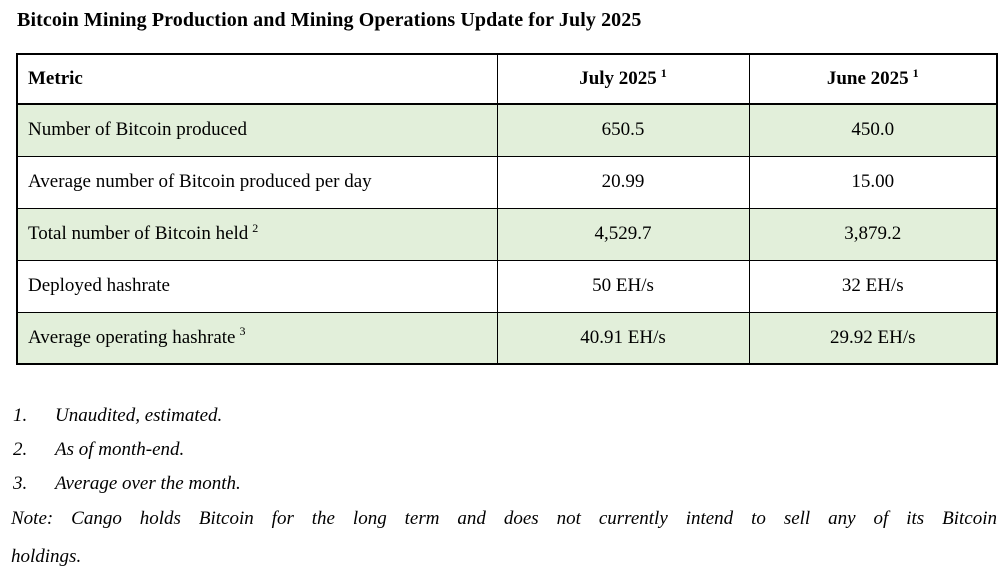 The width and height of the screenshot is (1004, 577). I want to click on july-value-cell: 4,529.7, so click(623, 234).